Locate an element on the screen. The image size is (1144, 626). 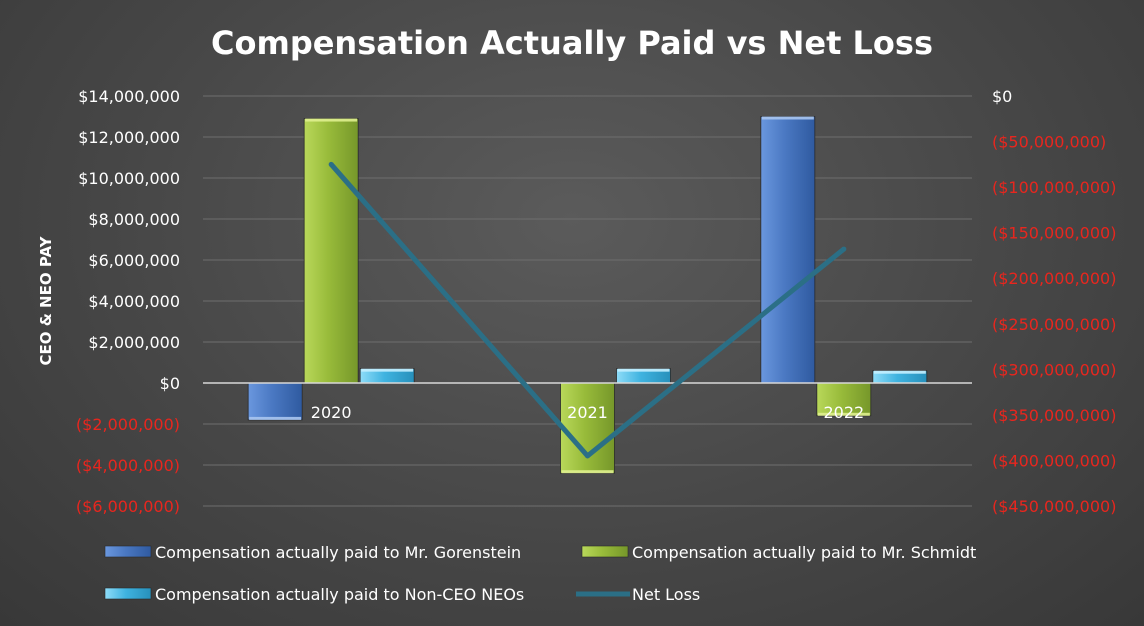
net-loss-point-2021 is located at coordinates (587, 456).